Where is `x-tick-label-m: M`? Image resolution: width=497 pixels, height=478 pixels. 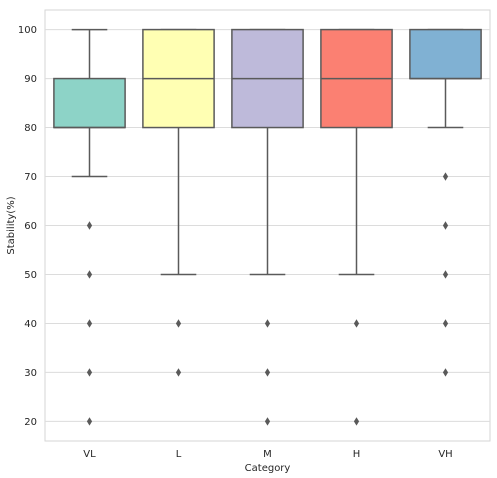 x-tick-label-m: M is located at coordinates (267, 454).